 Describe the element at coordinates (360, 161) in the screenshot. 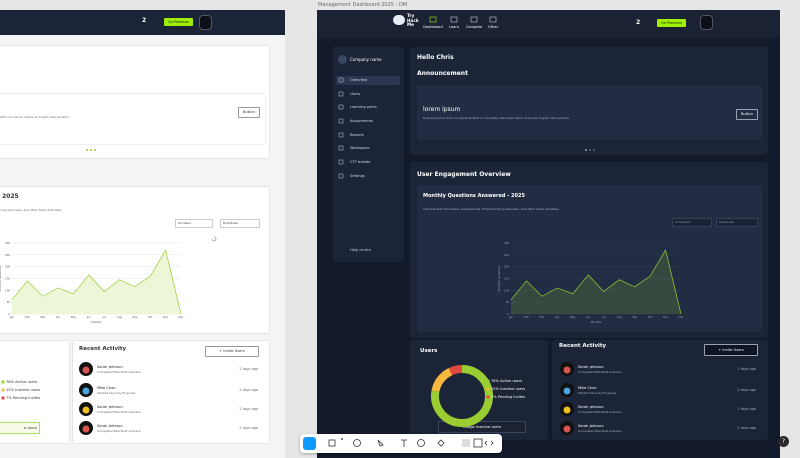

I see `menu-item: CTF builder` at that location.